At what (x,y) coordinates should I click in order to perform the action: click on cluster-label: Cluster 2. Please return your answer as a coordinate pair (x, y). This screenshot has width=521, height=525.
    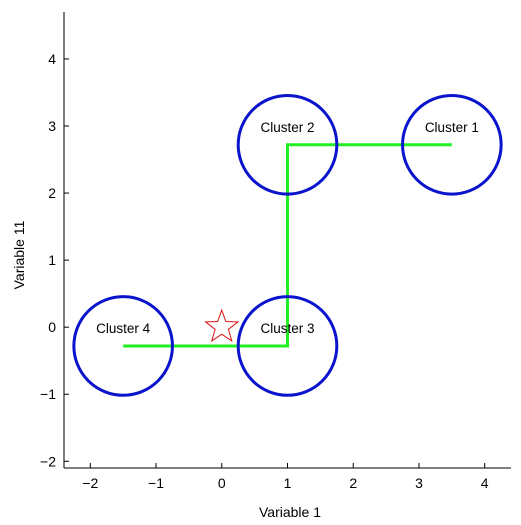
    Looking at the image, I should click on (287, 127).